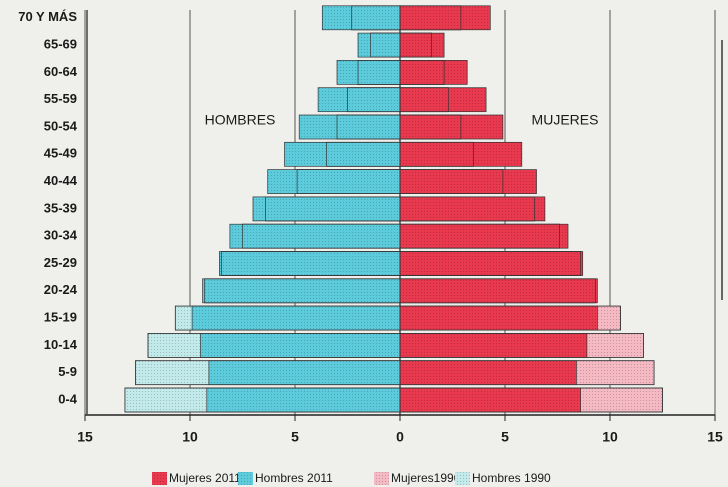 Image resolution: width=728 pixels, height=487 pixels. Describe the element at coordinates (61, 289) in the screenshot. I see `y-tick-label: 20-24` at that location.